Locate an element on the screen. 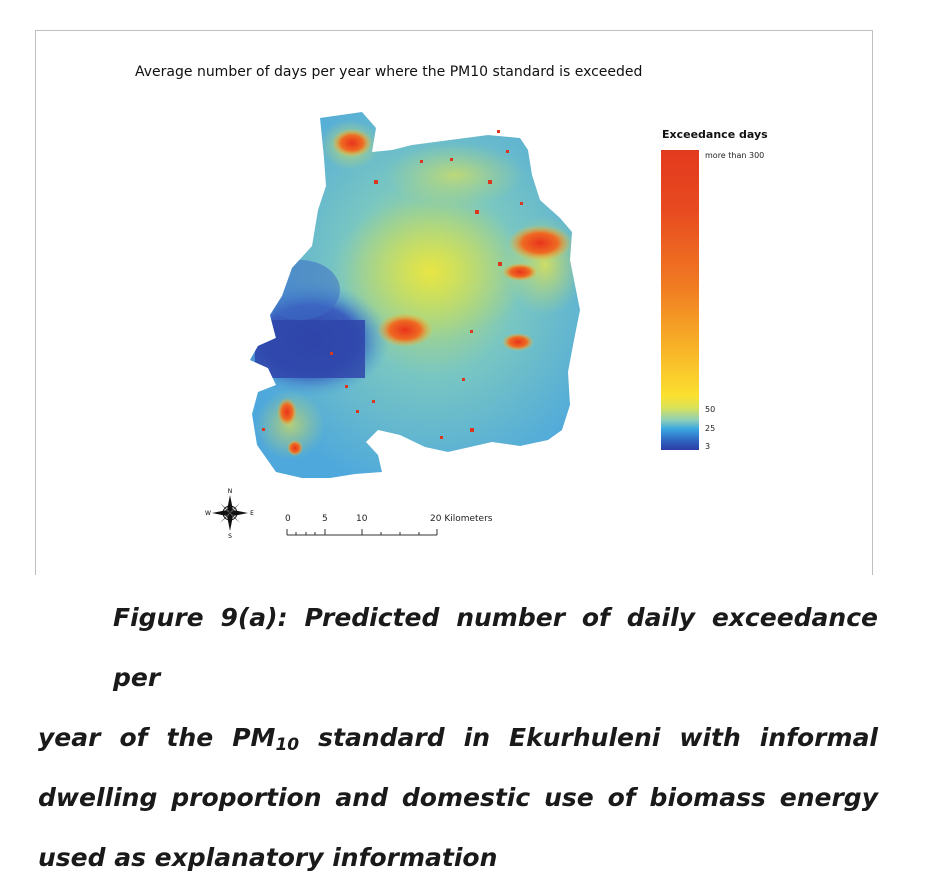 The image size is (937, 888). caption-line-2b: standard in Ekurhuleni with informal is located at coordinates (589, 737).